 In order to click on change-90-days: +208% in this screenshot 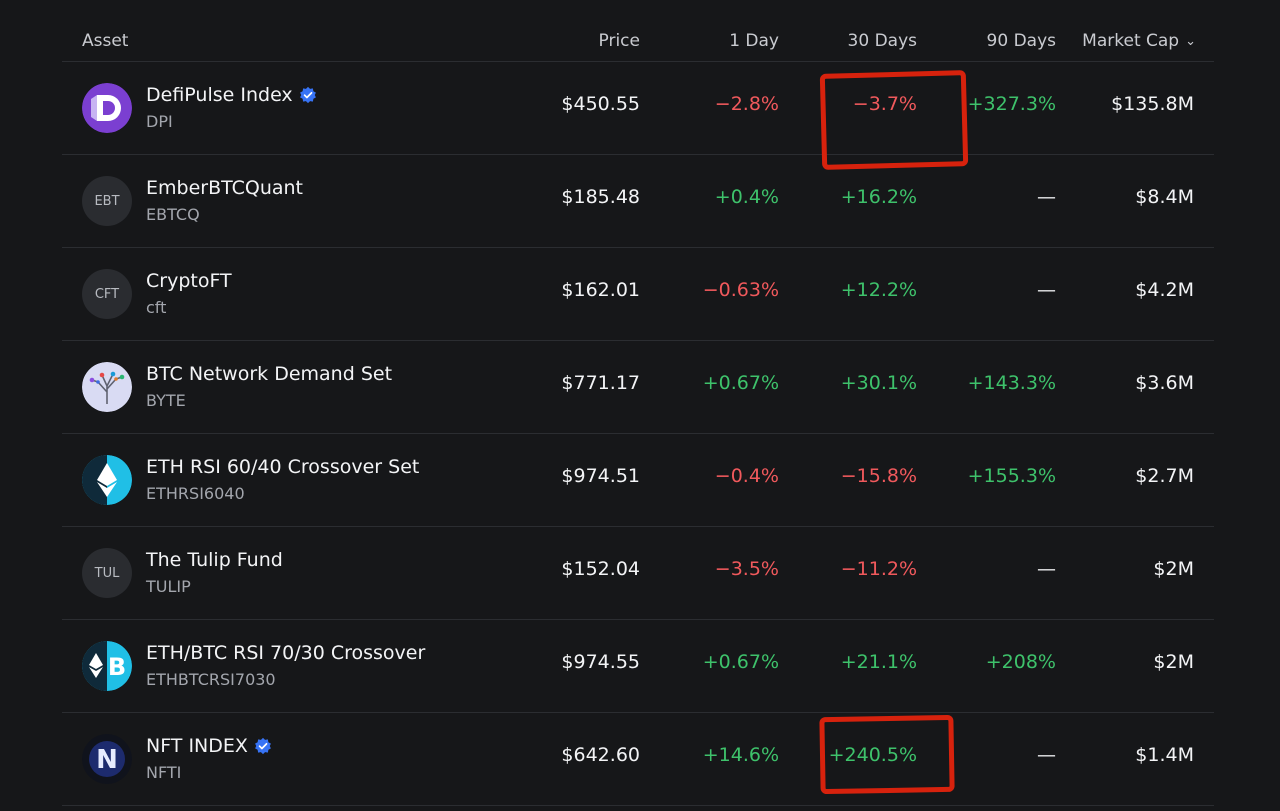, I will do `click(1020, 662)`.